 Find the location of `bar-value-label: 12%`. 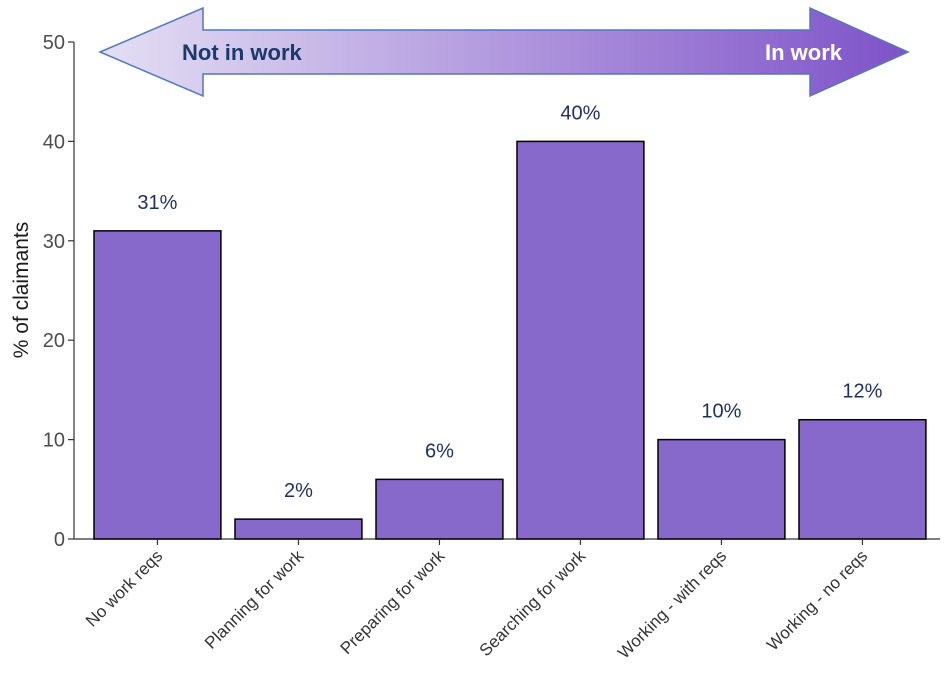

bar-value-label: 12% is located at coordinates (862, 392).